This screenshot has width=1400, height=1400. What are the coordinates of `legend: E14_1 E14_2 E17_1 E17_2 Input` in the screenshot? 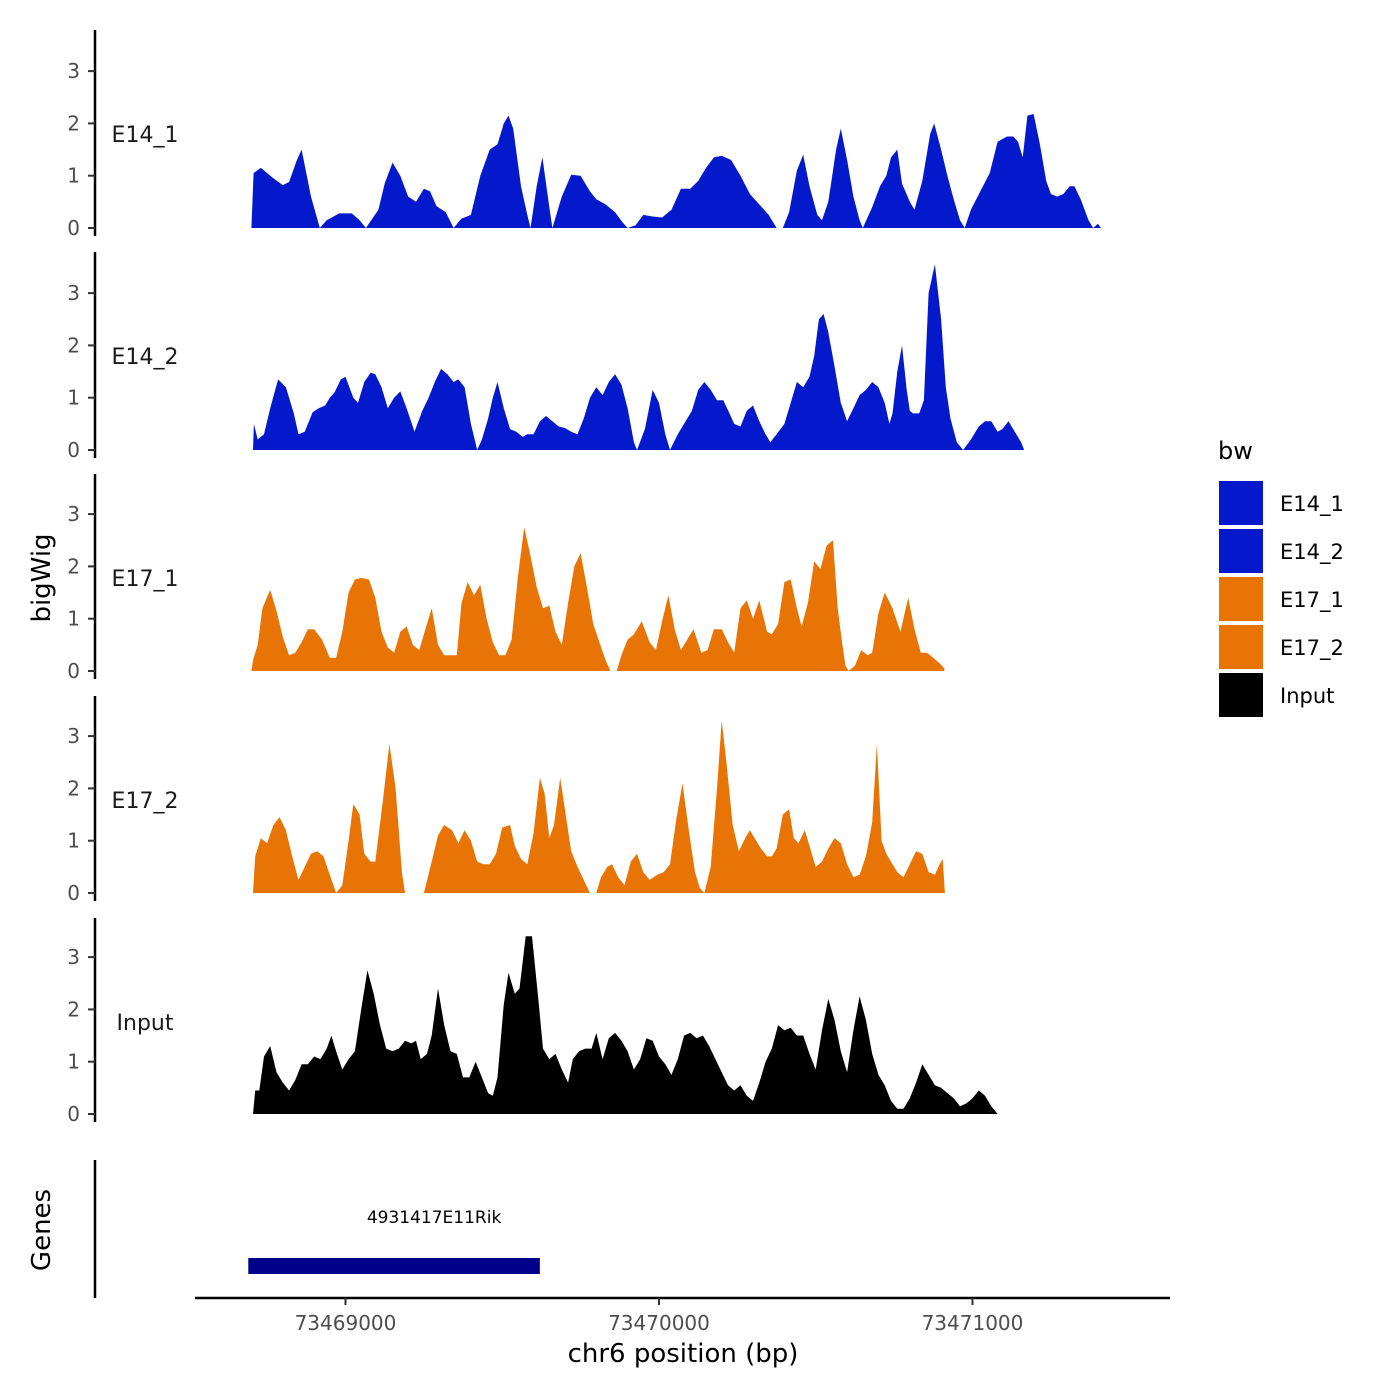 It's located at (1280, 599).